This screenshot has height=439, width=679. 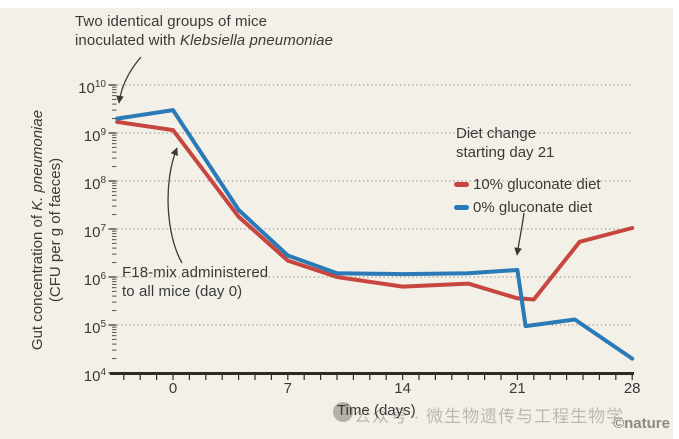 I want to click on x-tick-label-21: 21, so click(x=517, y=388).